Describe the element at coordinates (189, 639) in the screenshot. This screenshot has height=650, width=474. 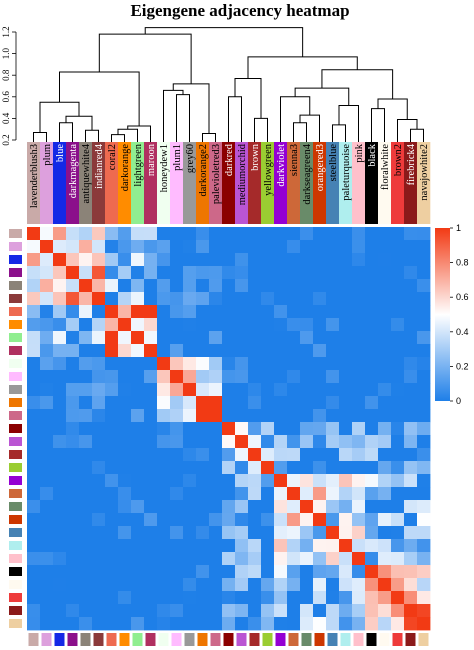
I see `column-color-swatch` at that location.